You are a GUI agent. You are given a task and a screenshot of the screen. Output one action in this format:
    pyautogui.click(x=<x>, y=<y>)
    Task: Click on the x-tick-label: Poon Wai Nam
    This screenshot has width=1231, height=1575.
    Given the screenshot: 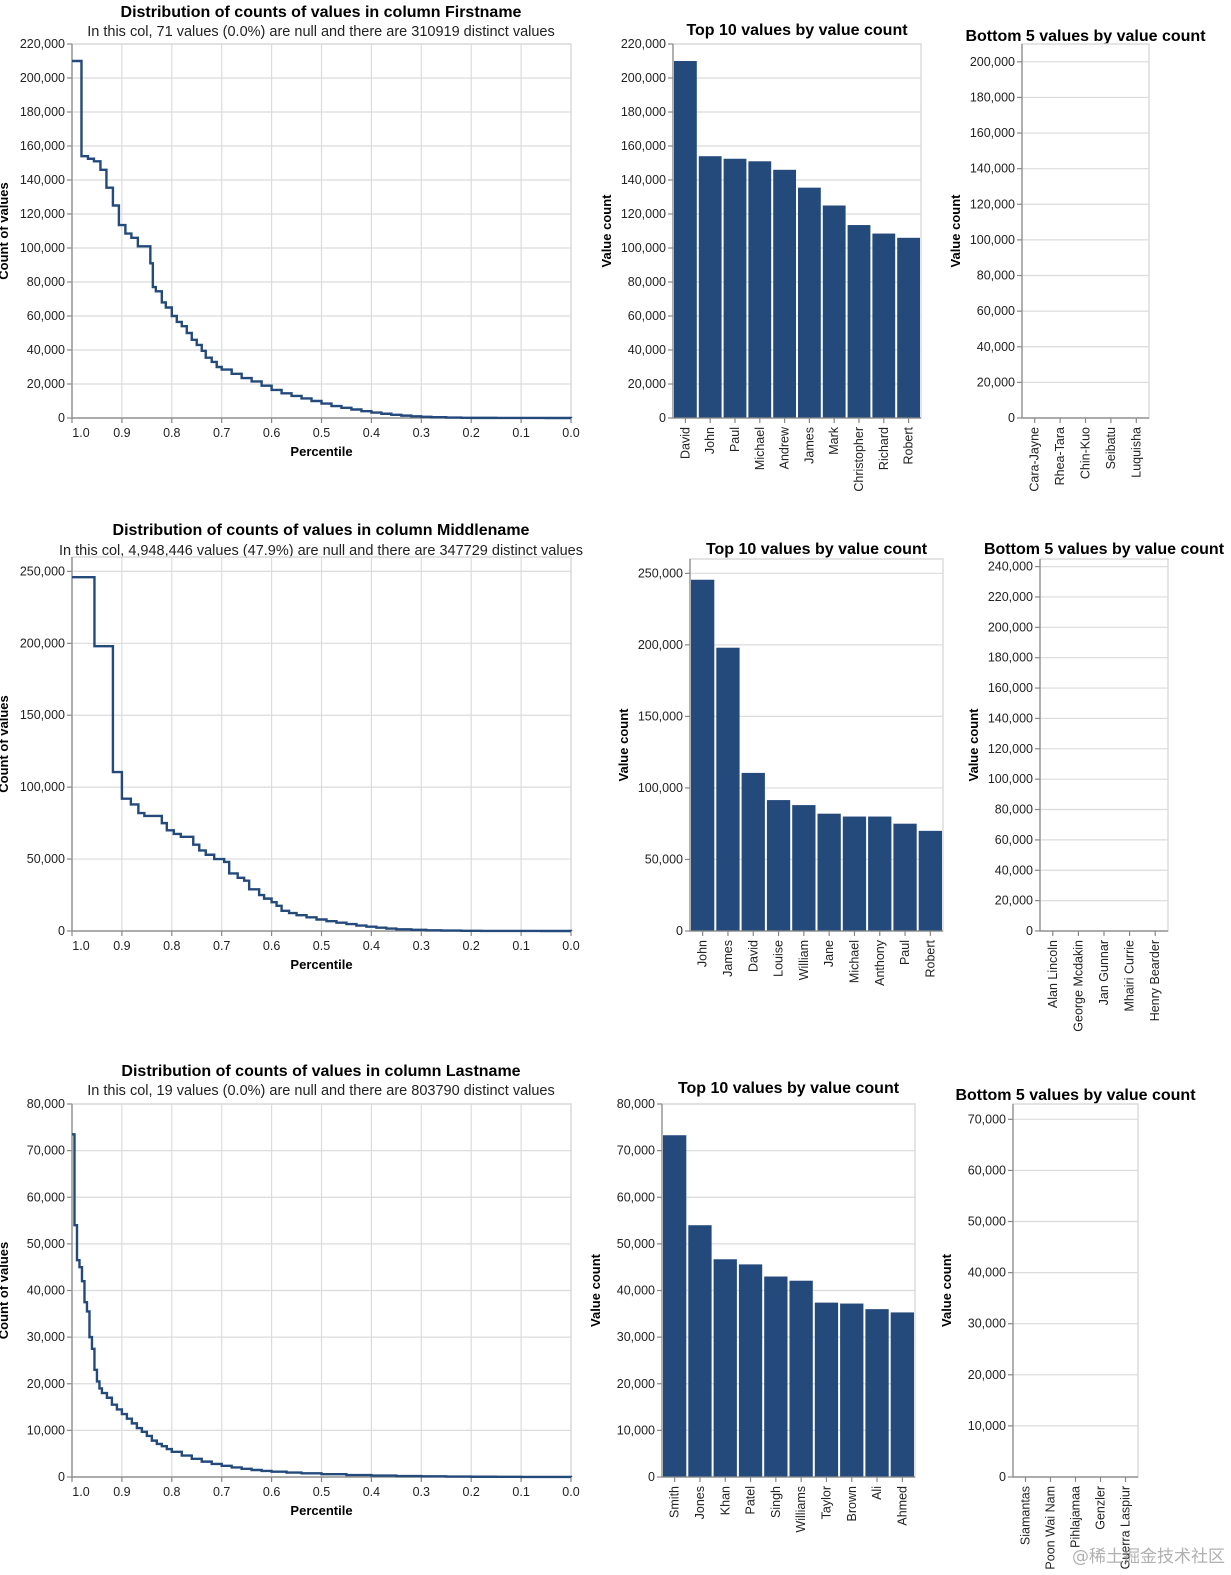 What is the action you would take?
    pyautogui.click(x=1051, y=1528)
    